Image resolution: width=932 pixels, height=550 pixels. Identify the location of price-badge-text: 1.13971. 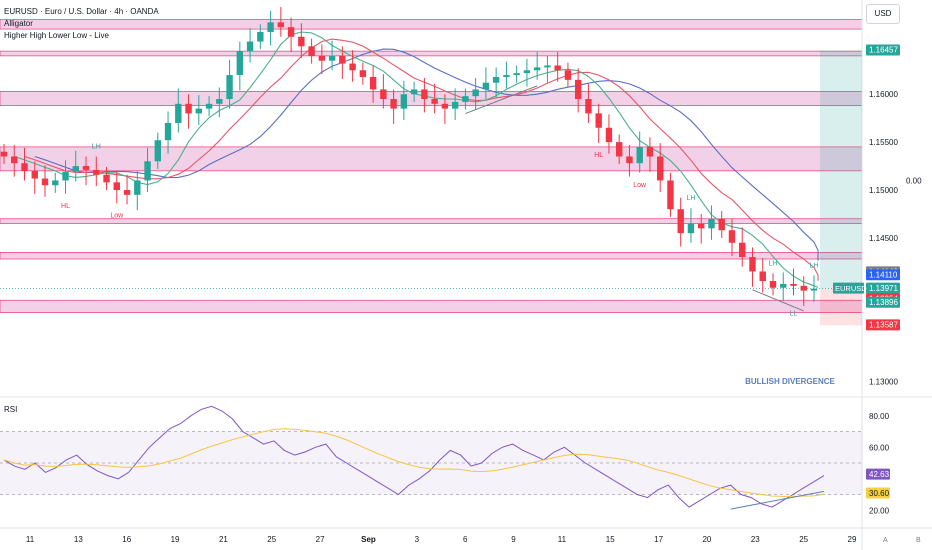
(883, 288).